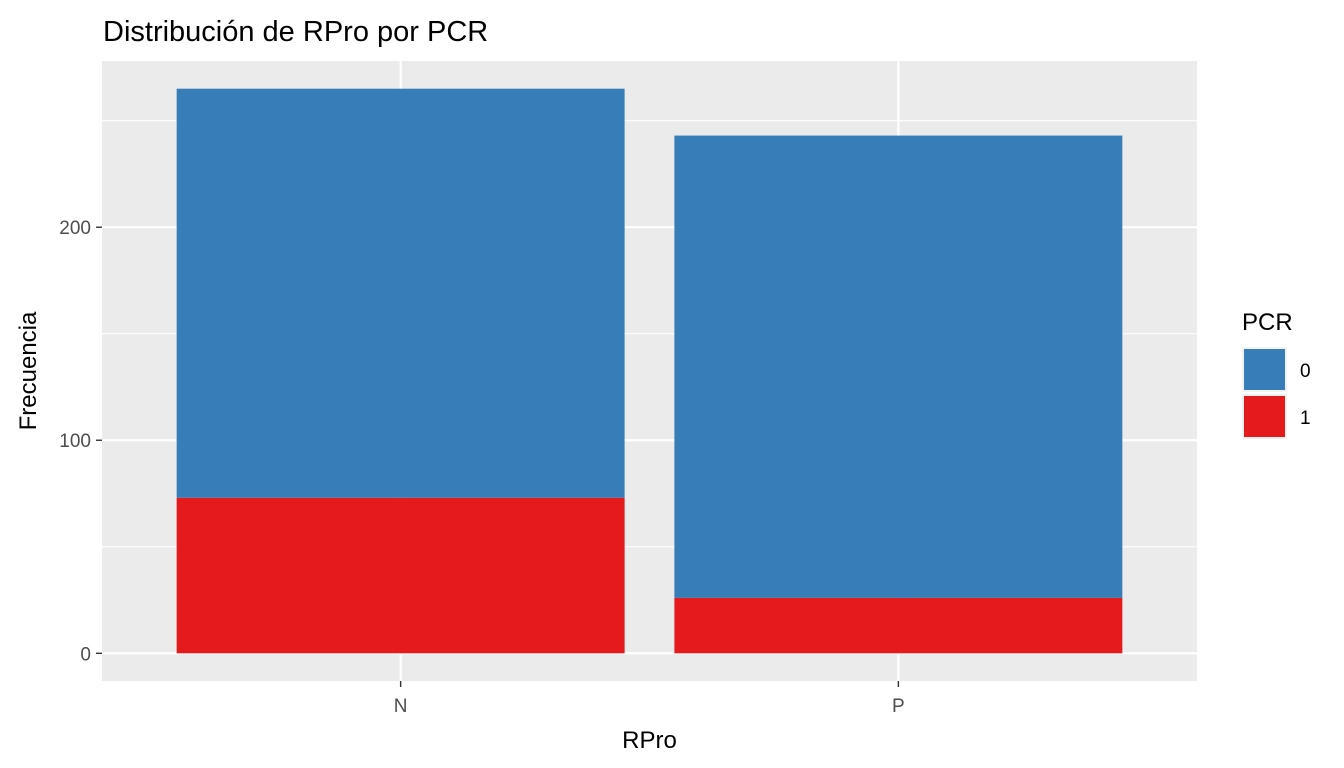 The image size is (1344, 768). What do you see at coordinates (898, 706) in the screenshot?
I see `x-tick-label: P` at bounding box center [898, 706].